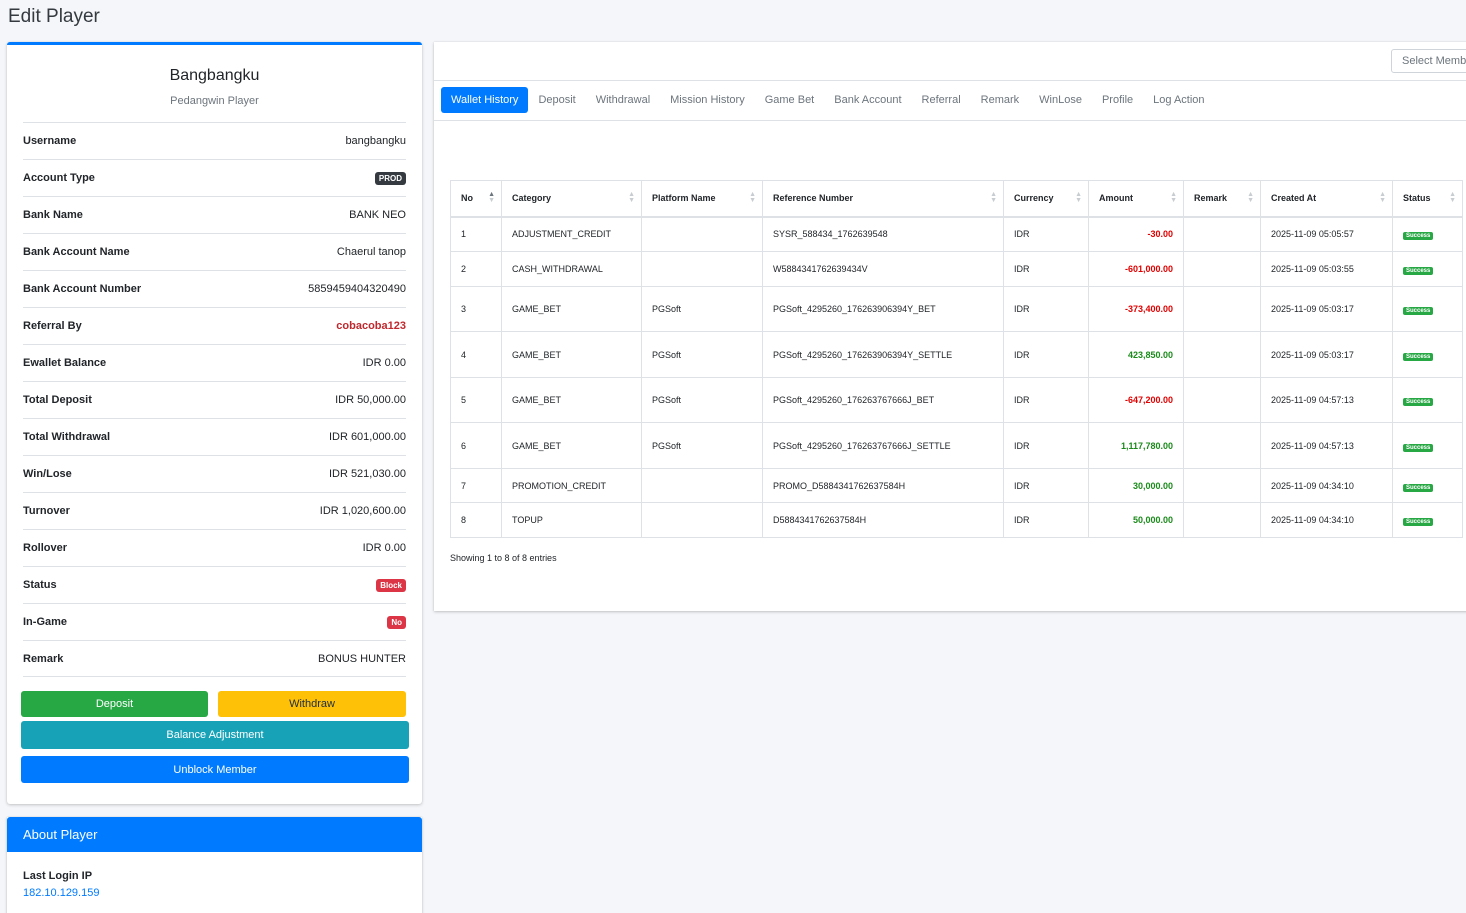 This screenshot has width=1466, height=913. What do you see at coordinates (467, 198) in the screenshot?
I see `col-header-label: No` at bounding box center [467, 198].